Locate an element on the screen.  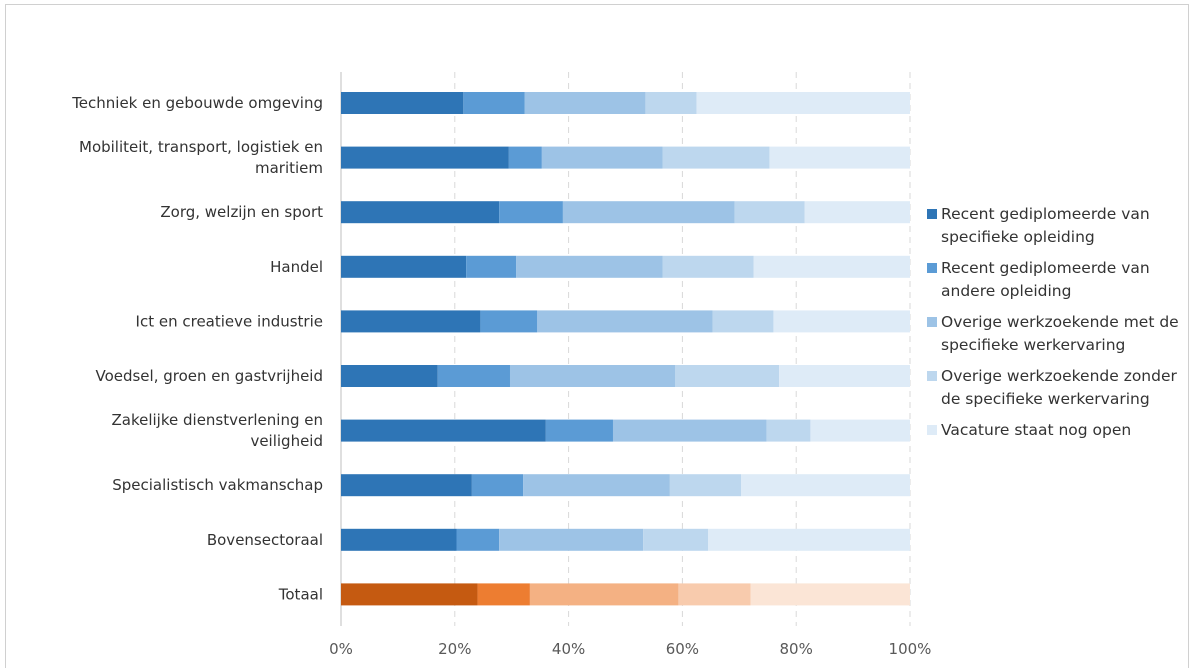
legend-label: Overige werkzoekende met de is located at coordinates (1060, 322).